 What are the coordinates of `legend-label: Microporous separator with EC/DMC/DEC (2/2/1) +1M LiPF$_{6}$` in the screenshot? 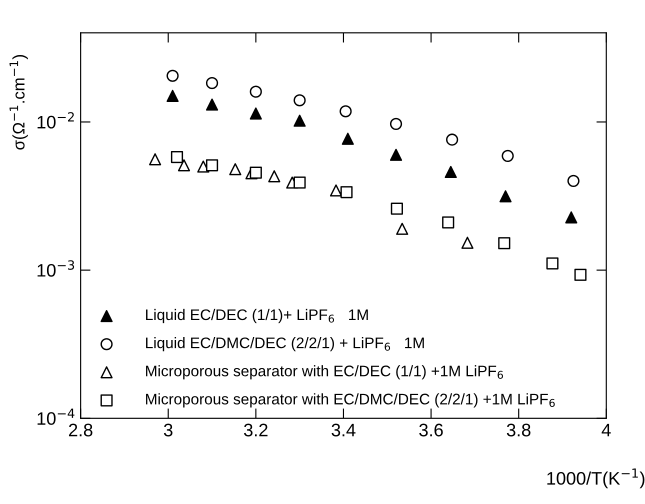 It's located at (350, 400).